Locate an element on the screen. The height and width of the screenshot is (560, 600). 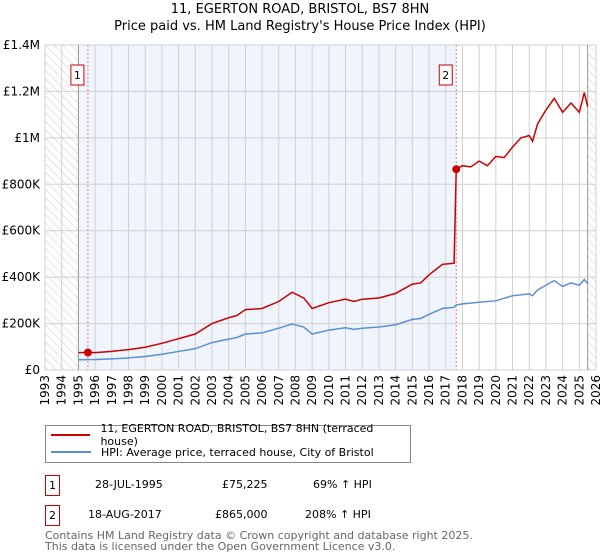
transaction-row: 2 18-AUG-2017 £865,000 208% ↑ HPI is located at coordinates (255, 515).